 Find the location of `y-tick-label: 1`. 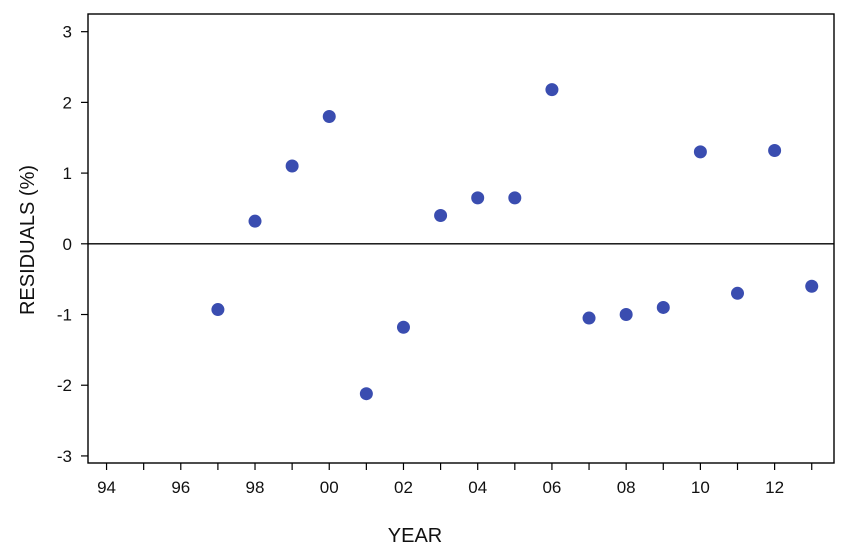

y-tick-label: 1 is located at coordinates (67, 173).